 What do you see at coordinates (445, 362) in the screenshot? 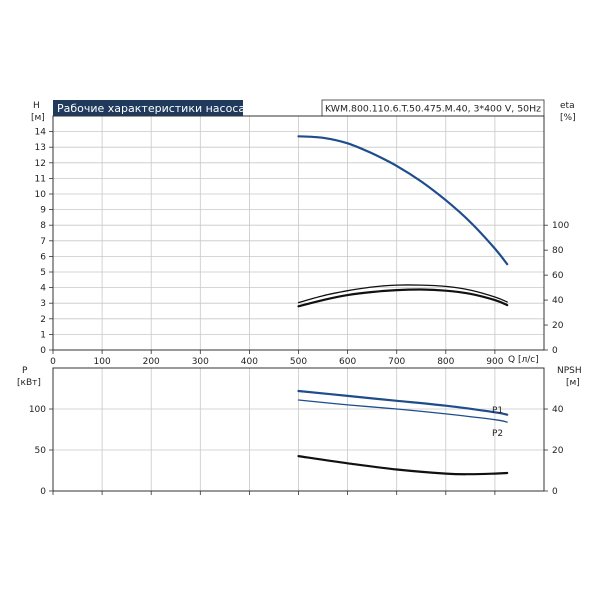
I see `x-tick-label: 800` at bounding box center [445, 362].